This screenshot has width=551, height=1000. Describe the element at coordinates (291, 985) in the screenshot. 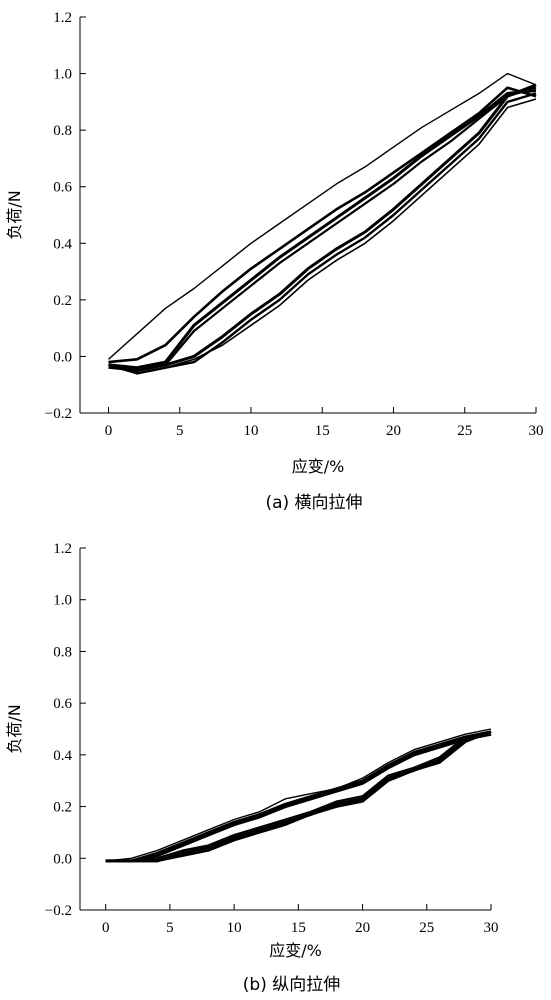

I see `chart-caption: (b) 纵向拉伸` at that location.